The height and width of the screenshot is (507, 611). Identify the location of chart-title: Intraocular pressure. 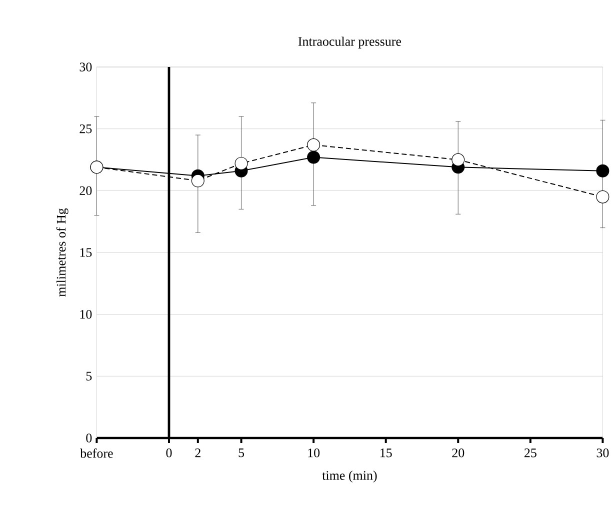
(350, 42).